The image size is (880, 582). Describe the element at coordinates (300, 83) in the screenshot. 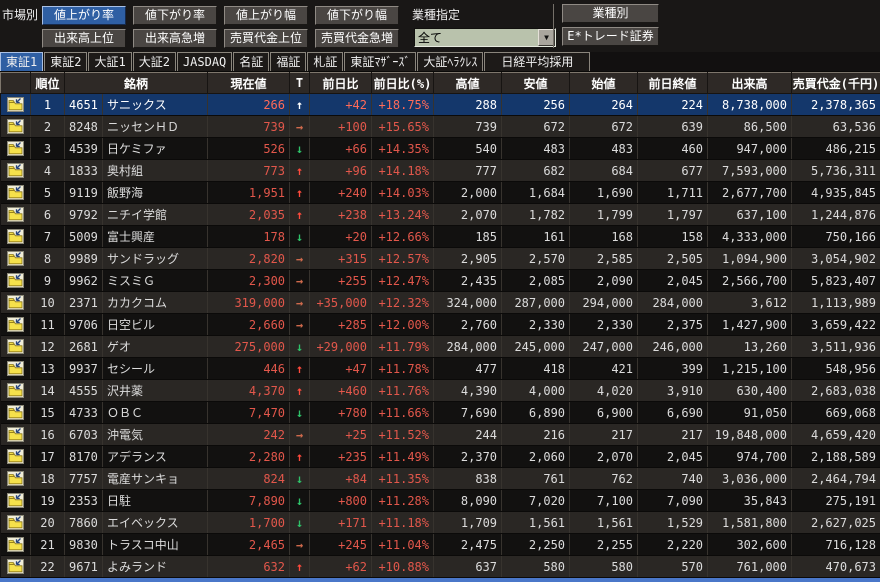

I see `header-tick: T` at that location.